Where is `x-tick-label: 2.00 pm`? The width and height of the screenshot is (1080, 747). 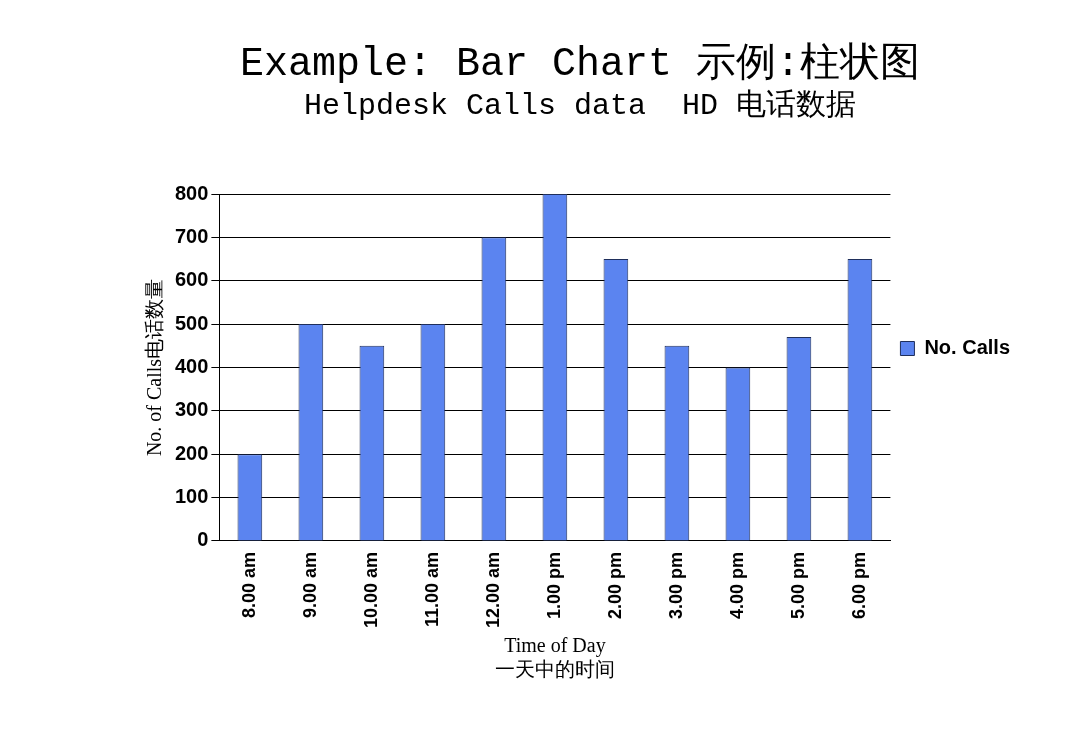
x-tick-label: 2.00 pm is located at coordinates (614, 585).